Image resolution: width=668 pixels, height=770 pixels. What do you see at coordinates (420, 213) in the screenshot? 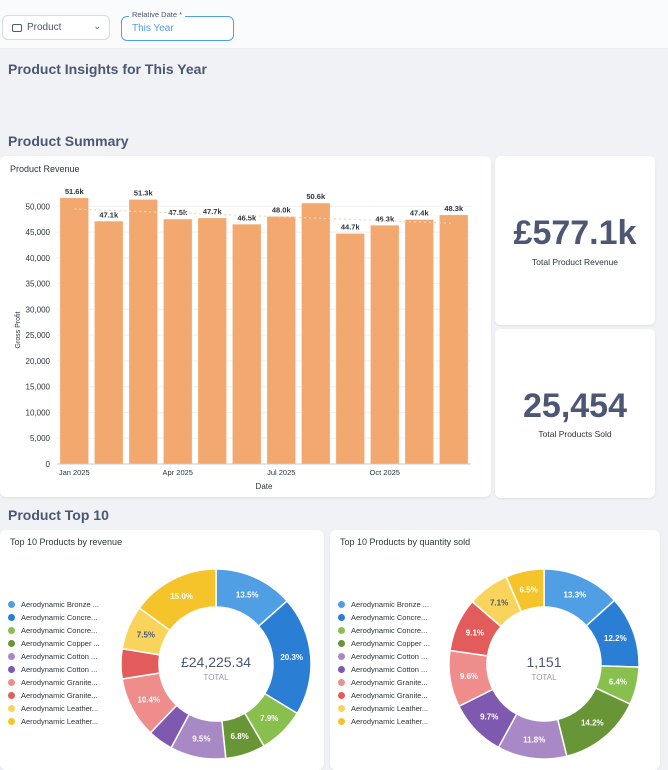
I see `bar-data-label: 47.4k` at bounding box center [420, 213].